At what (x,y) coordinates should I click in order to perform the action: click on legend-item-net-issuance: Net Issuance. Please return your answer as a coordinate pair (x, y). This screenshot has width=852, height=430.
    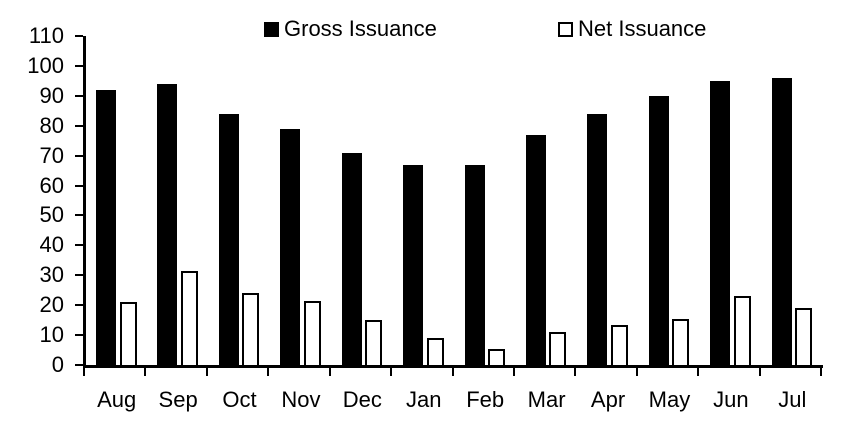
    Looking at the image, I should click on (632, 28).